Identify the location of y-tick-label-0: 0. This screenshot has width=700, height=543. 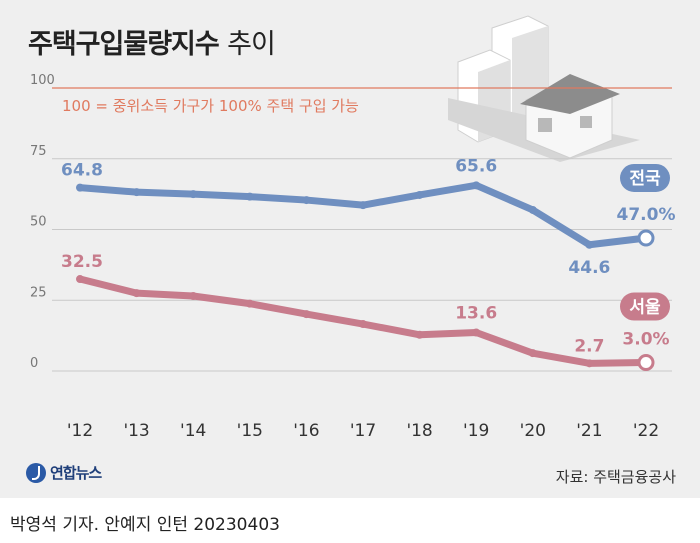
(34, 363).